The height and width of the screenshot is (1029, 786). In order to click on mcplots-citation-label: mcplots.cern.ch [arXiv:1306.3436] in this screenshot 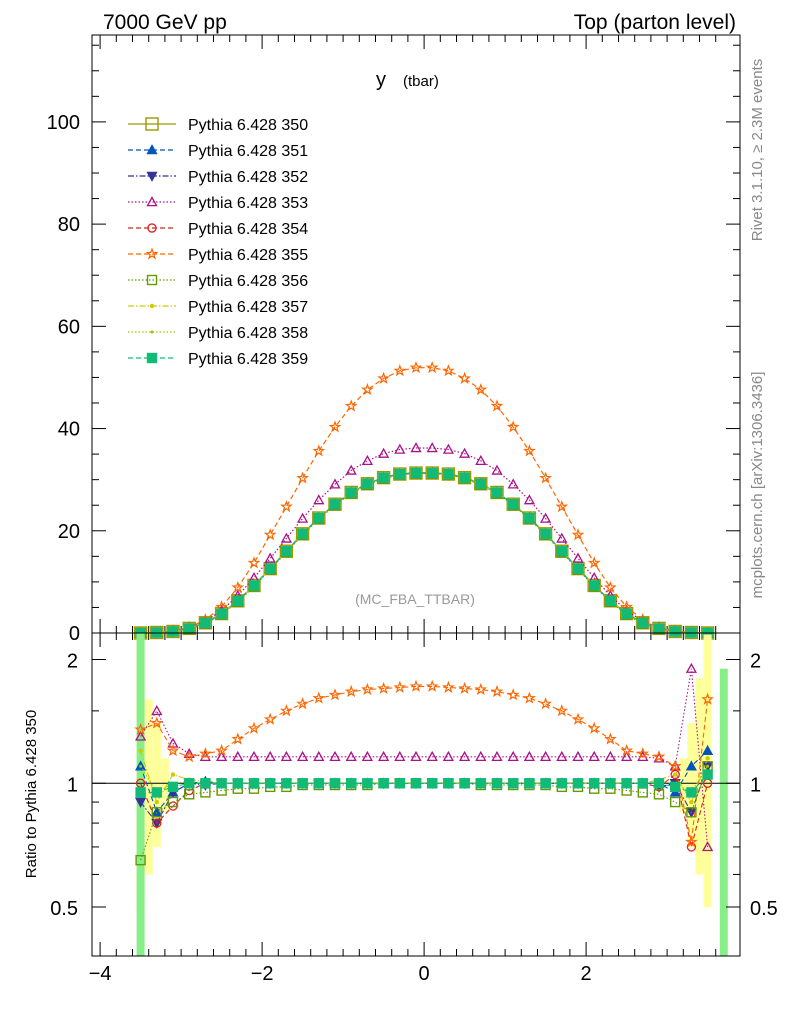, I will do `click(757, 485)`.